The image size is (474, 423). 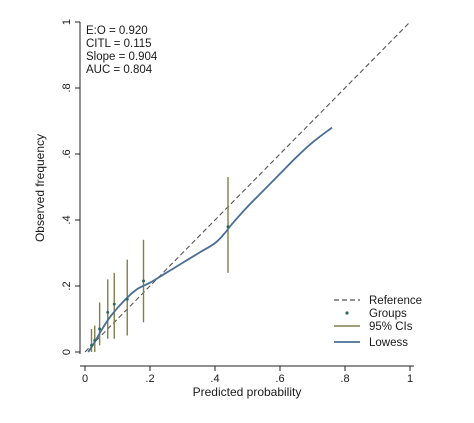 I want to click on x-axis-ticks: 0 .2 .4 .6 .8 1, so click(x=247, y=375).